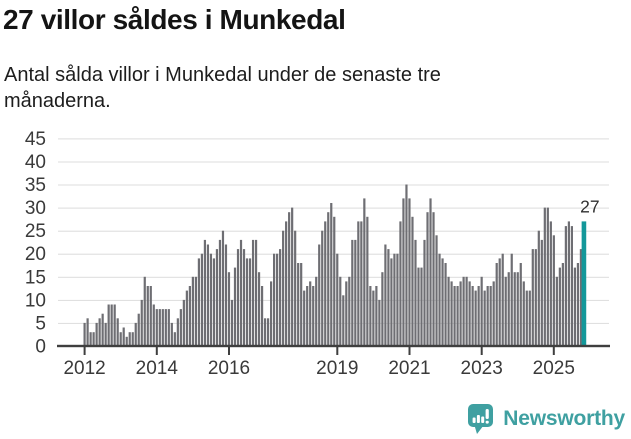 Image resolution: width=631 pixels, height=439 pixels. What do you see at coordinates (482, 368) in the screenshot?
I see `x-axis-label: 2023` at bounding box center [482, 368].